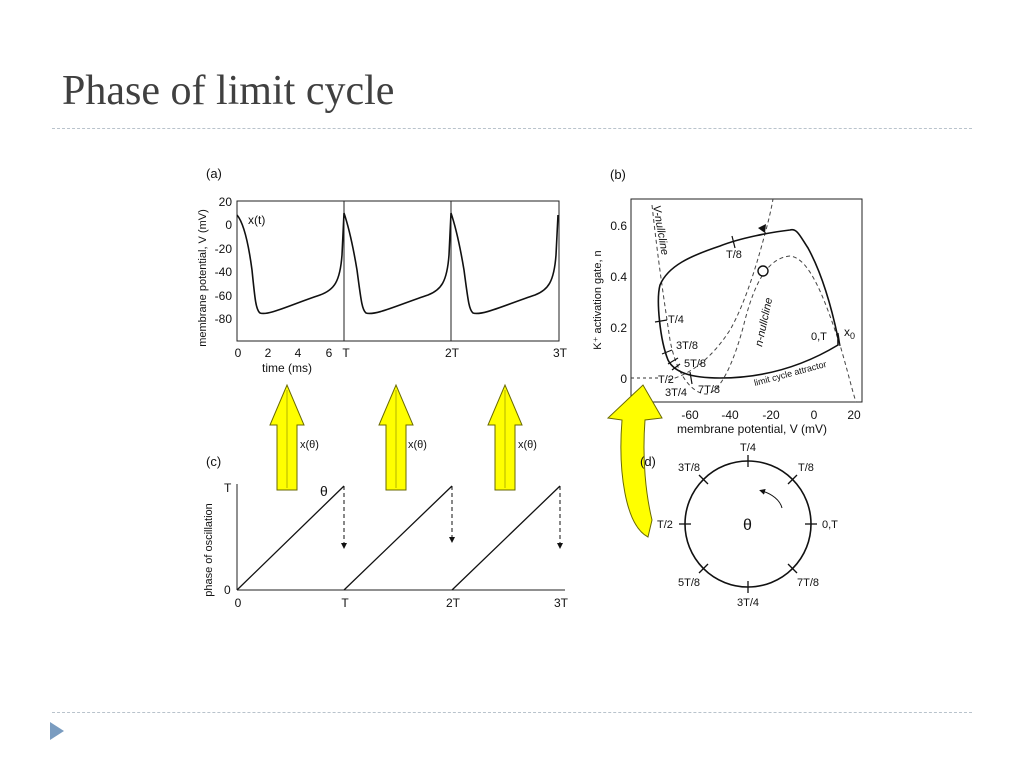  What do you see at coordinates (512, 712) in the screenshot?
I see `bottom-divider` at bounding box center [512, 712].